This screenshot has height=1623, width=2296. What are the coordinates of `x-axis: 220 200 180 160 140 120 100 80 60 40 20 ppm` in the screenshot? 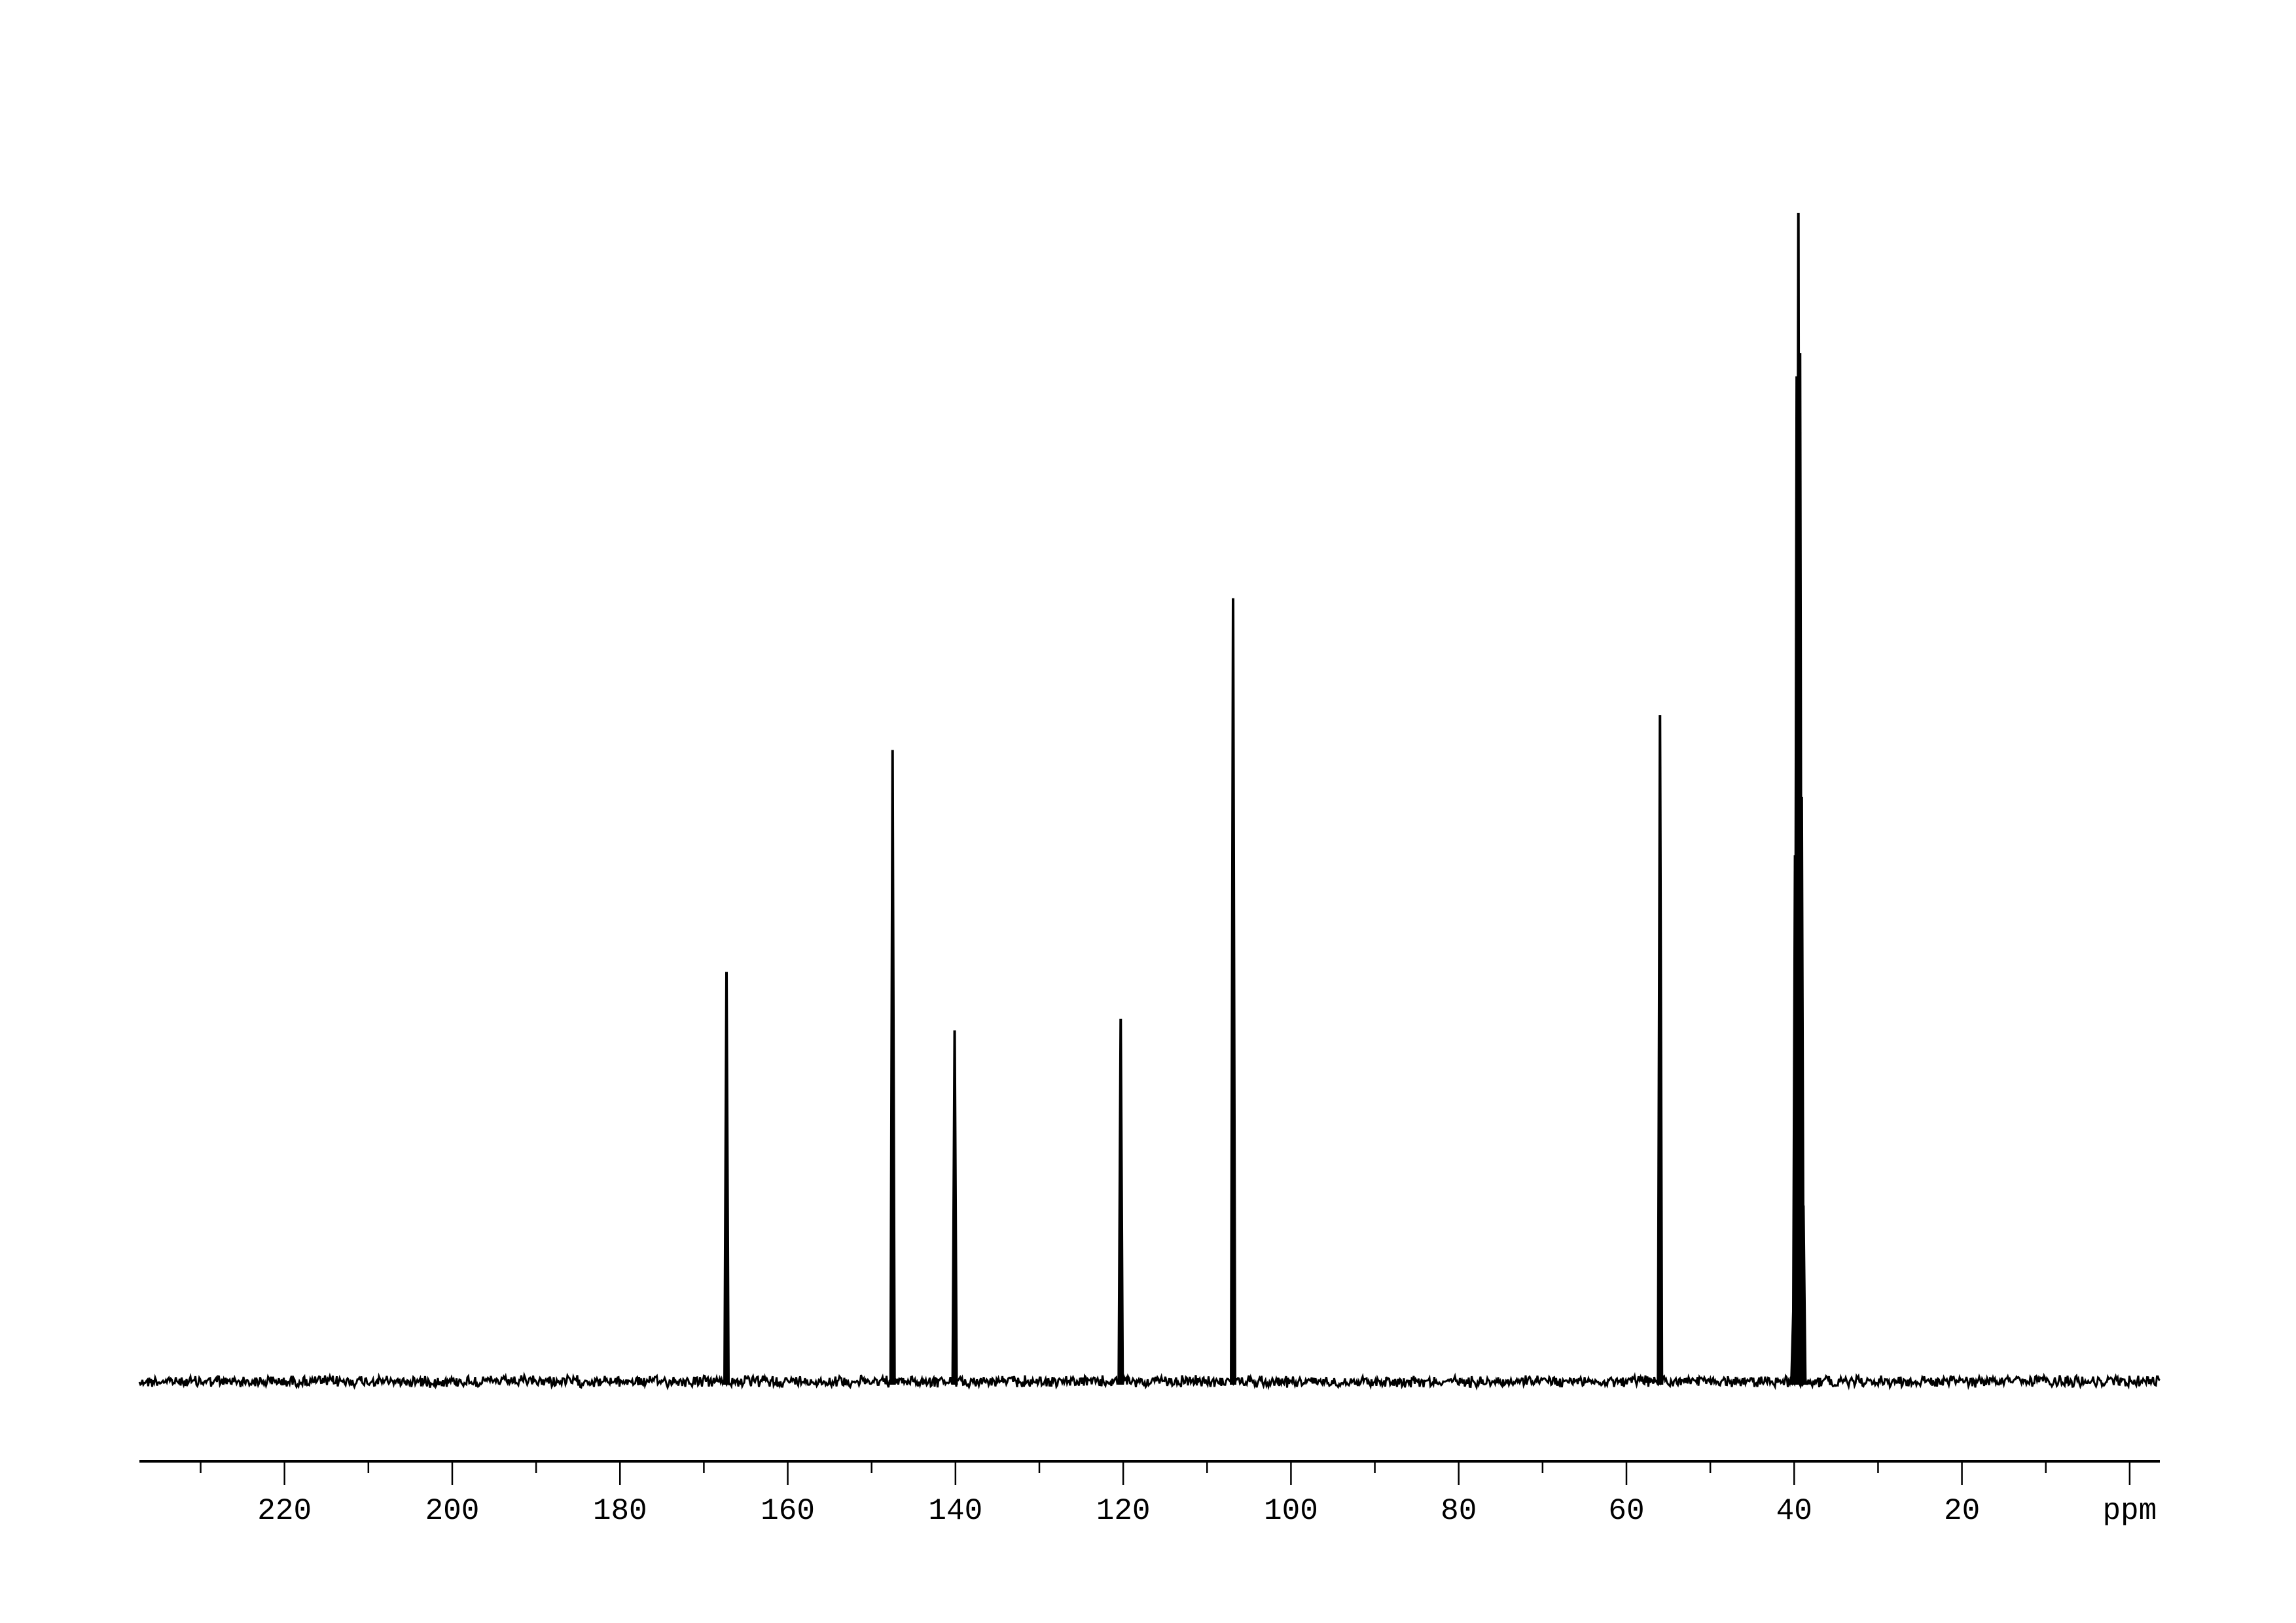 It's located at (1149, 1494).